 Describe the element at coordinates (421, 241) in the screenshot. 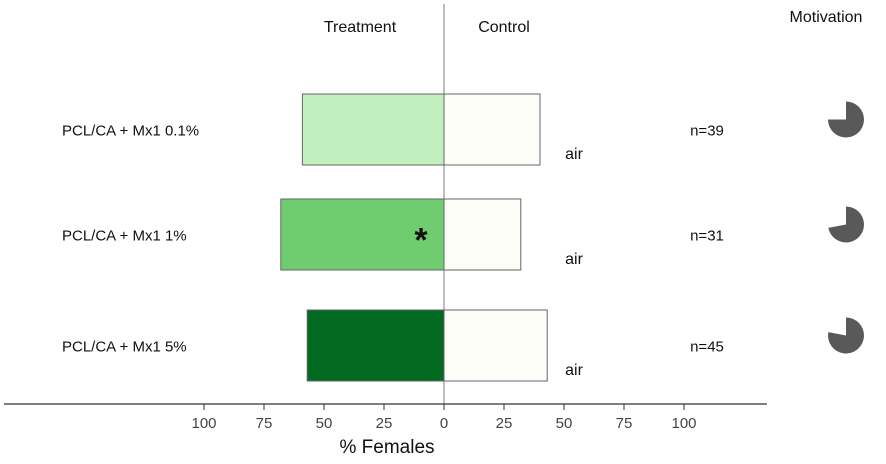

I see `significance-marker: *` at that location.